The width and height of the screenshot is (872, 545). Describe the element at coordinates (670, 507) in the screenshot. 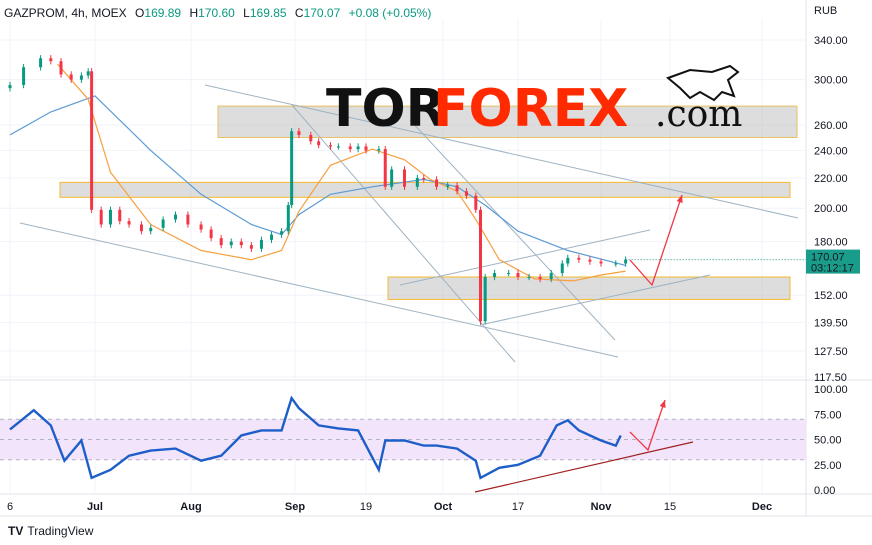

I see `time-tick-label: 15` at that location.